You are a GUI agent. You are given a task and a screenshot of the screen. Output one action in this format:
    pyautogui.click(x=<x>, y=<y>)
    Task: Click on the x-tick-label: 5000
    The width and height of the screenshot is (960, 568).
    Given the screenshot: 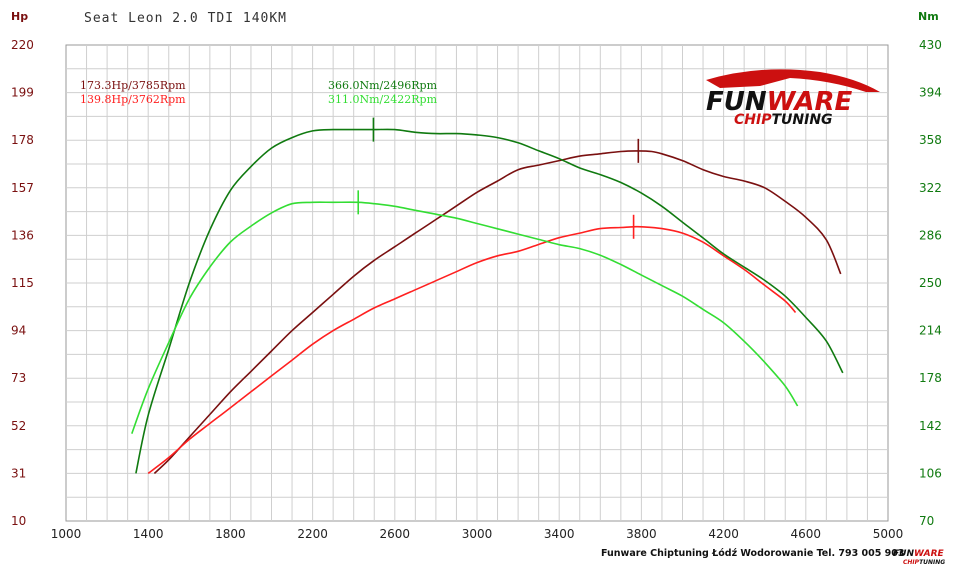 What is the action you would take?
    pyautogui.click(x=888, y=534)
    